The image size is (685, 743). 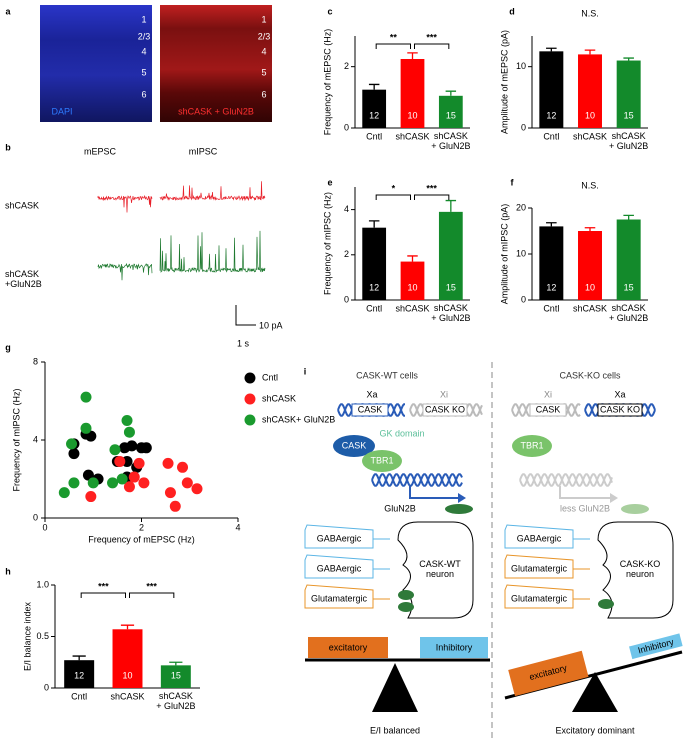 What do you see at coordinates (417, 480) in the screenshot?
I see `dna-strand` at bounding box center [417, 480].